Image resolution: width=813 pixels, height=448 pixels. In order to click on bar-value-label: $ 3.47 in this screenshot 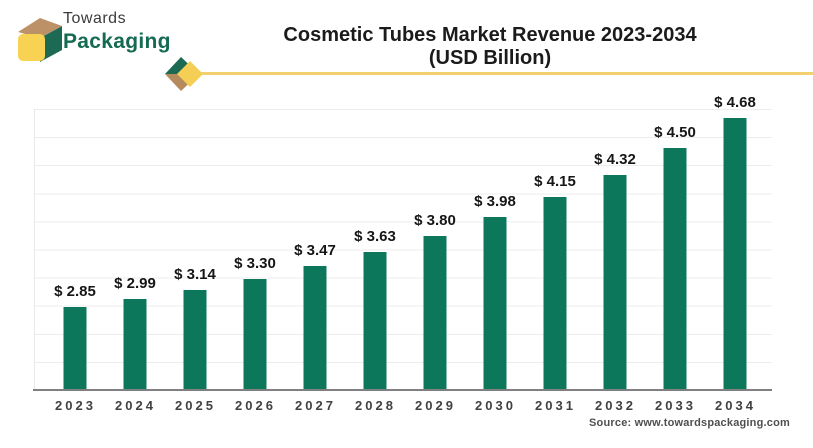, I will do `click(315, 250)`.